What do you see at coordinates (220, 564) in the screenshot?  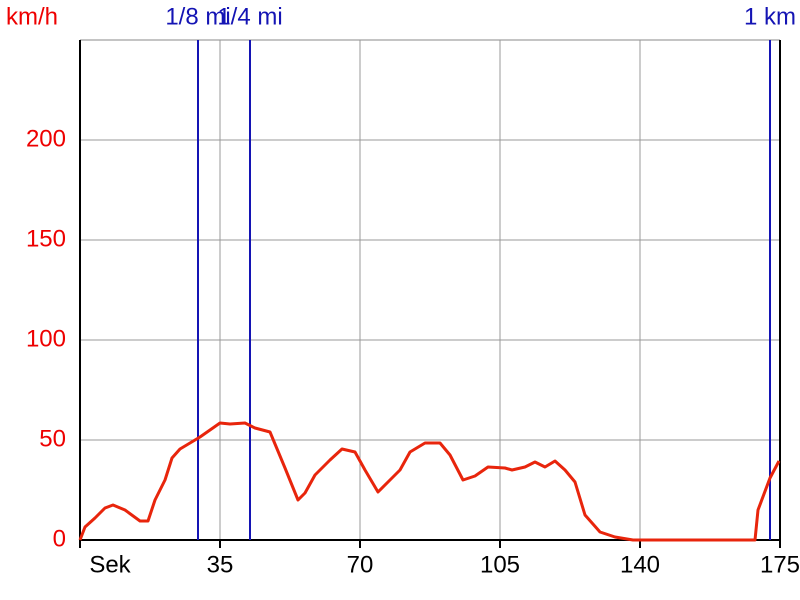 I see `x-tick-label: 35` at bounding box center [220, 564].